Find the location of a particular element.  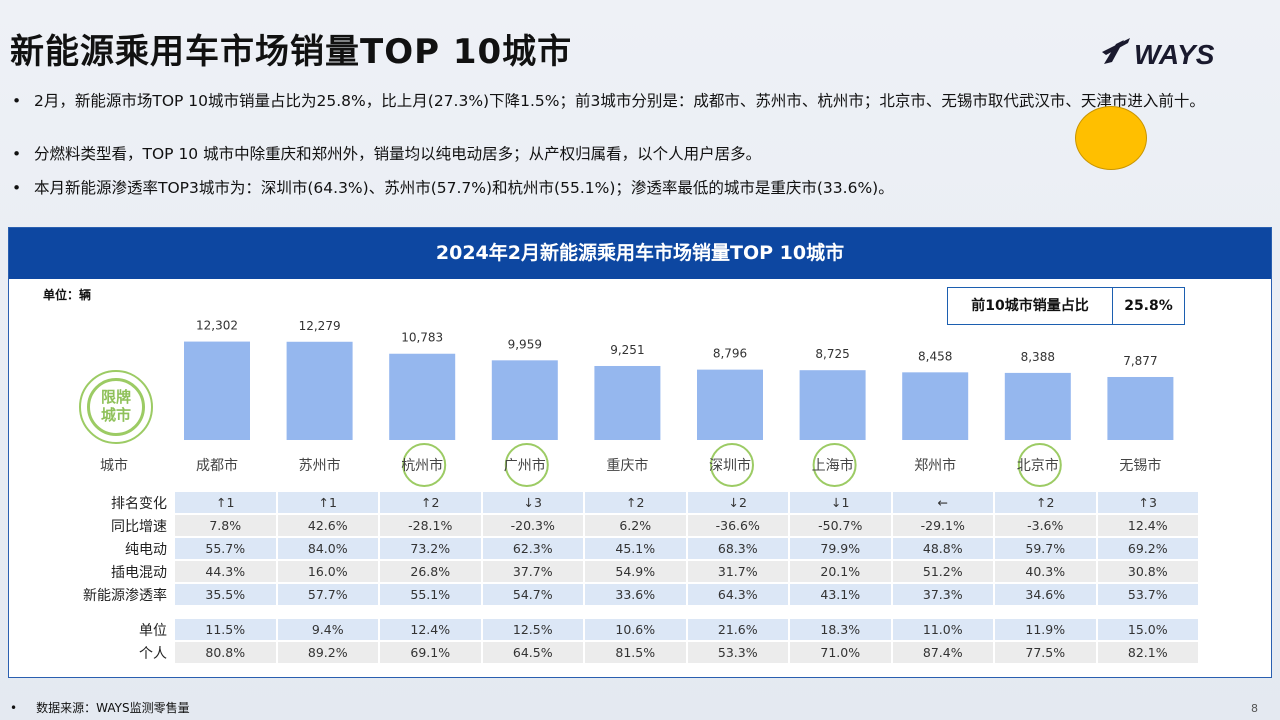

restricted-plate-badge: 限牌 城市 is located at coordinates (116, 407).